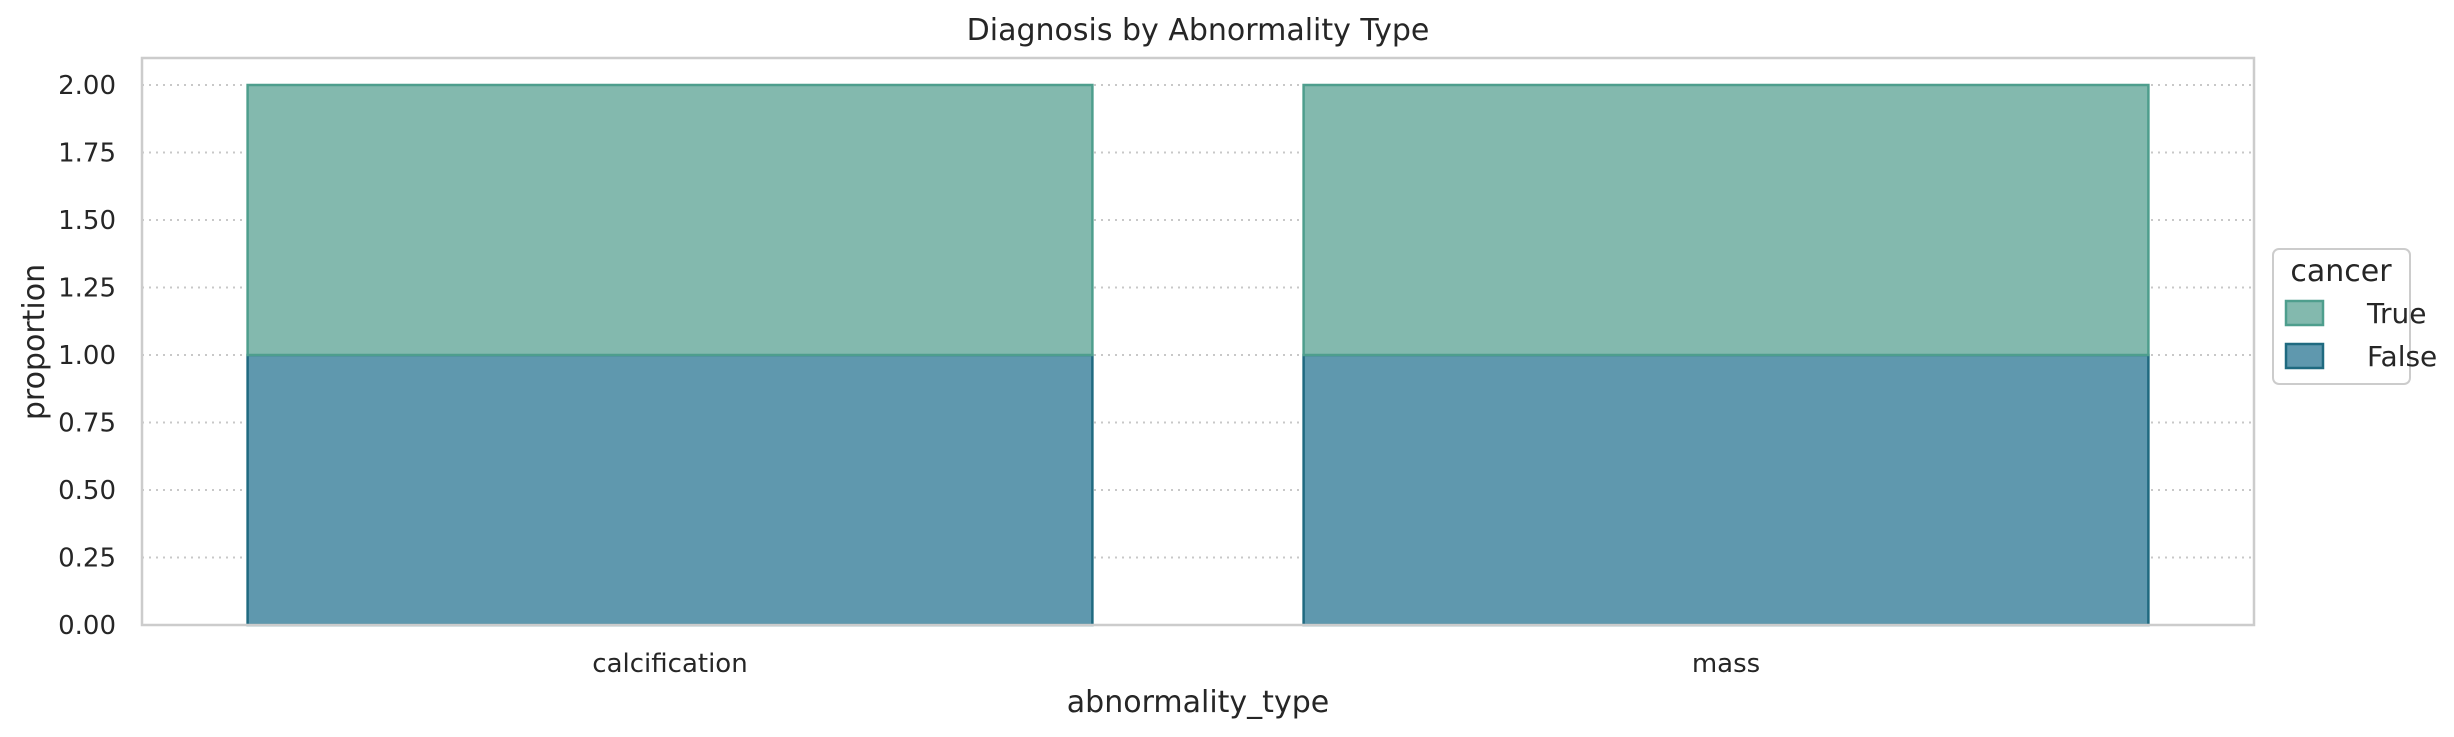 The height and width of the screenshot is (737, 2454). What do you see at coordinates (2304, 356) in the screenshot?
I see `legend-swatch-false` at bounding box center [2304, 356].